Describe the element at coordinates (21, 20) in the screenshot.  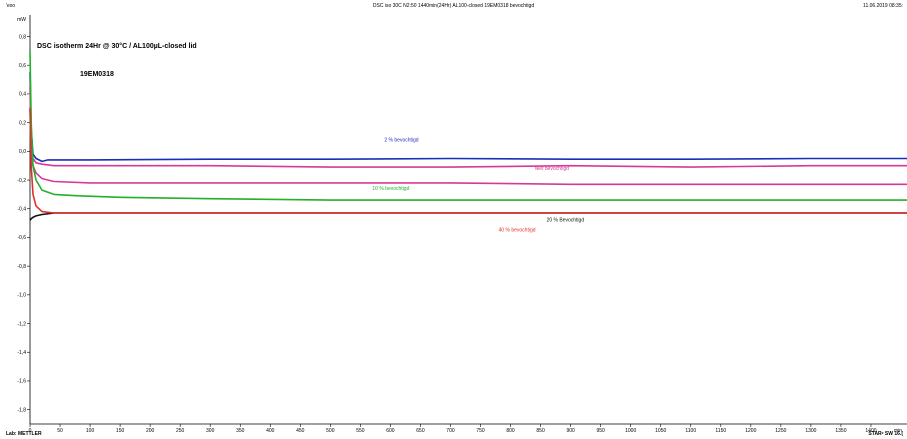
I see `y-axis-unit: mW` at that location.